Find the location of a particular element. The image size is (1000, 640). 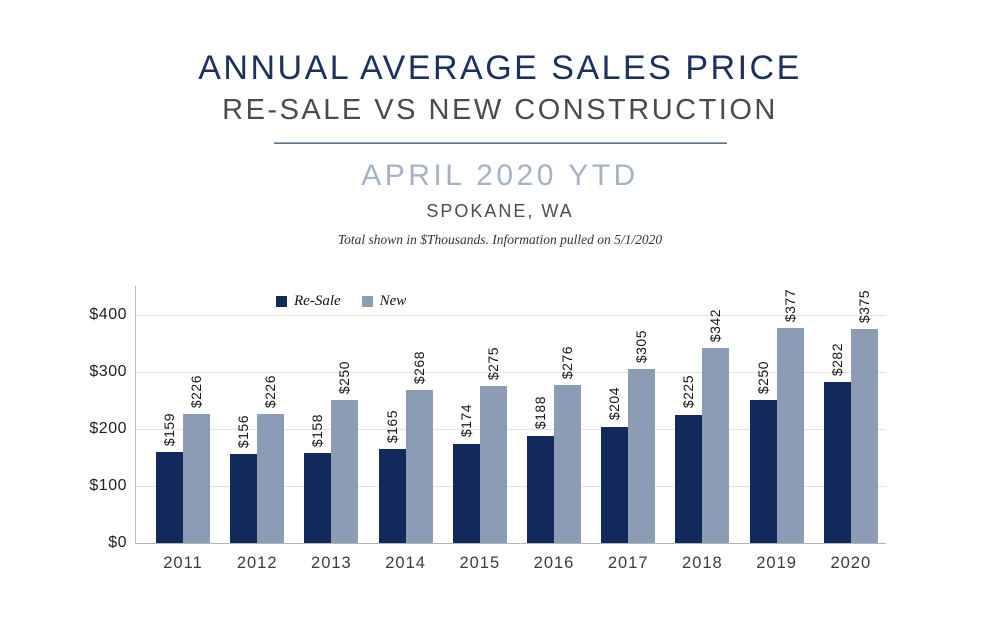

bar-value-label-new-2020: $375 is located at coordinates (863, 306).